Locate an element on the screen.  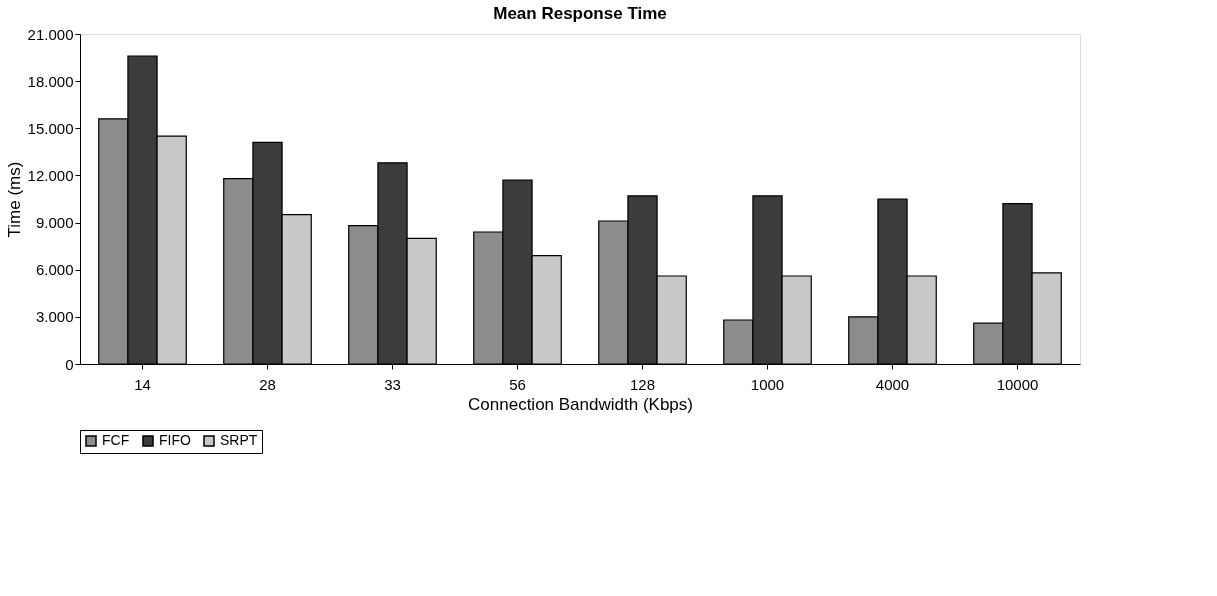
y-tick-label: 12.000 is located at coordinates (50, 175).